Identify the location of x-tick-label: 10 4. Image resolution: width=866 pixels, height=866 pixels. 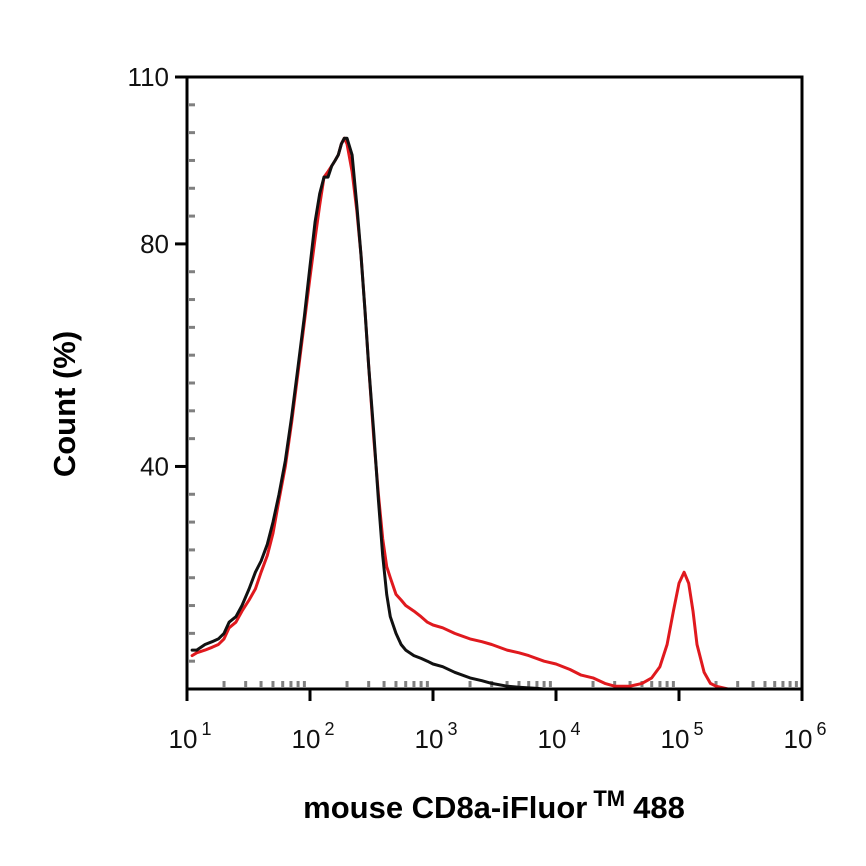
(559, 736).